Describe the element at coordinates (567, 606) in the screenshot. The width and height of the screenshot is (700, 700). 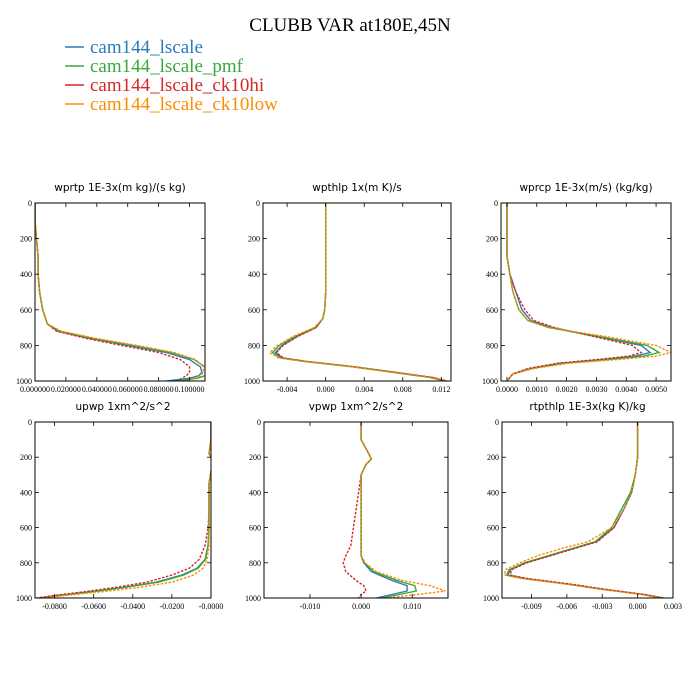
I see `x-tick-label: -0.006` at that location.